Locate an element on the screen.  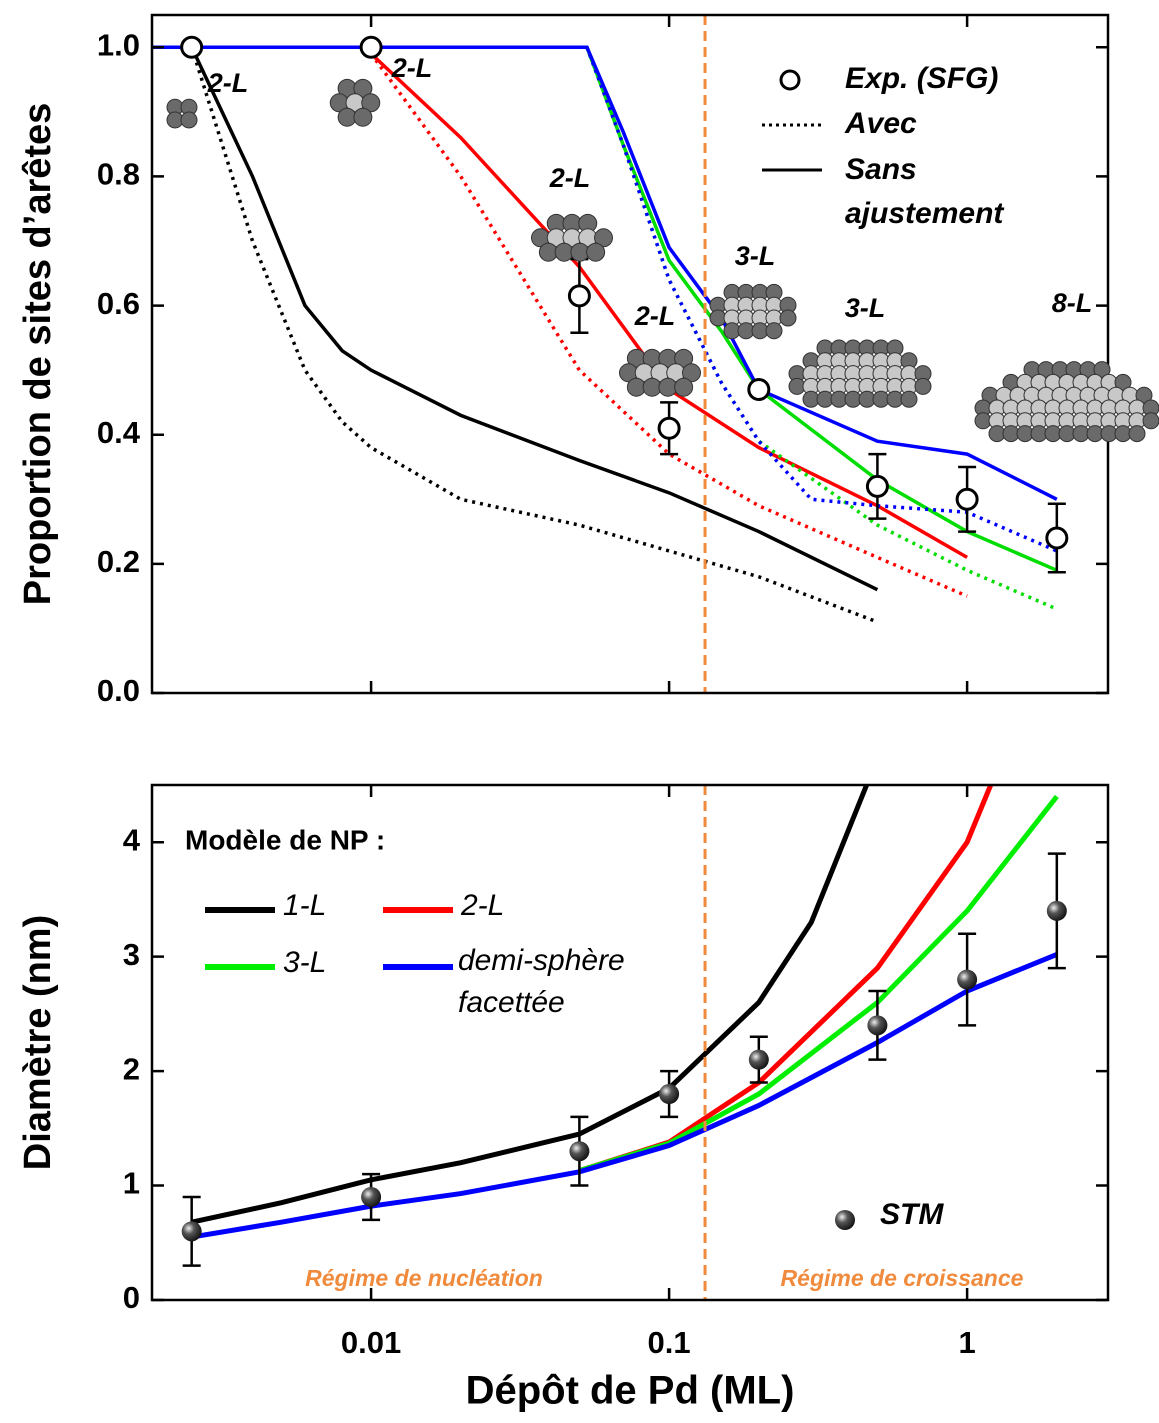
y-tick-label: 1.0 is located at coordinates (118, 44).